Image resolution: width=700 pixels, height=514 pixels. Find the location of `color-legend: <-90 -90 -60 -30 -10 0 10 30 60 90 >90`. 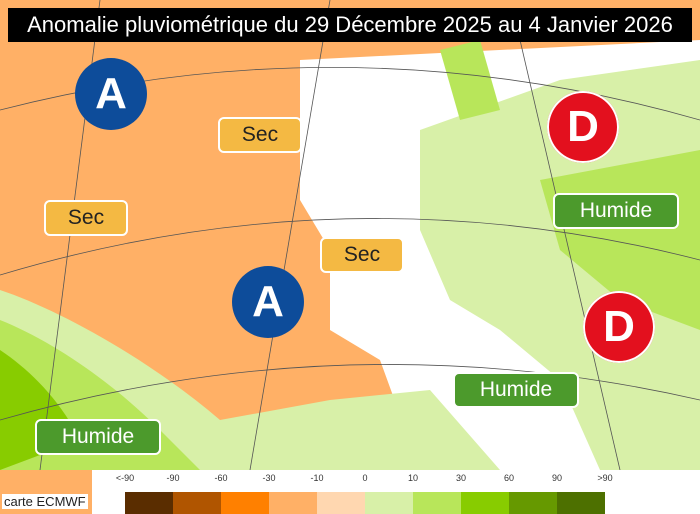

color-legend: <-90 -90 -60 -30 -10 0 10 30 60 90 >90 is located at coordinates (396, 492).